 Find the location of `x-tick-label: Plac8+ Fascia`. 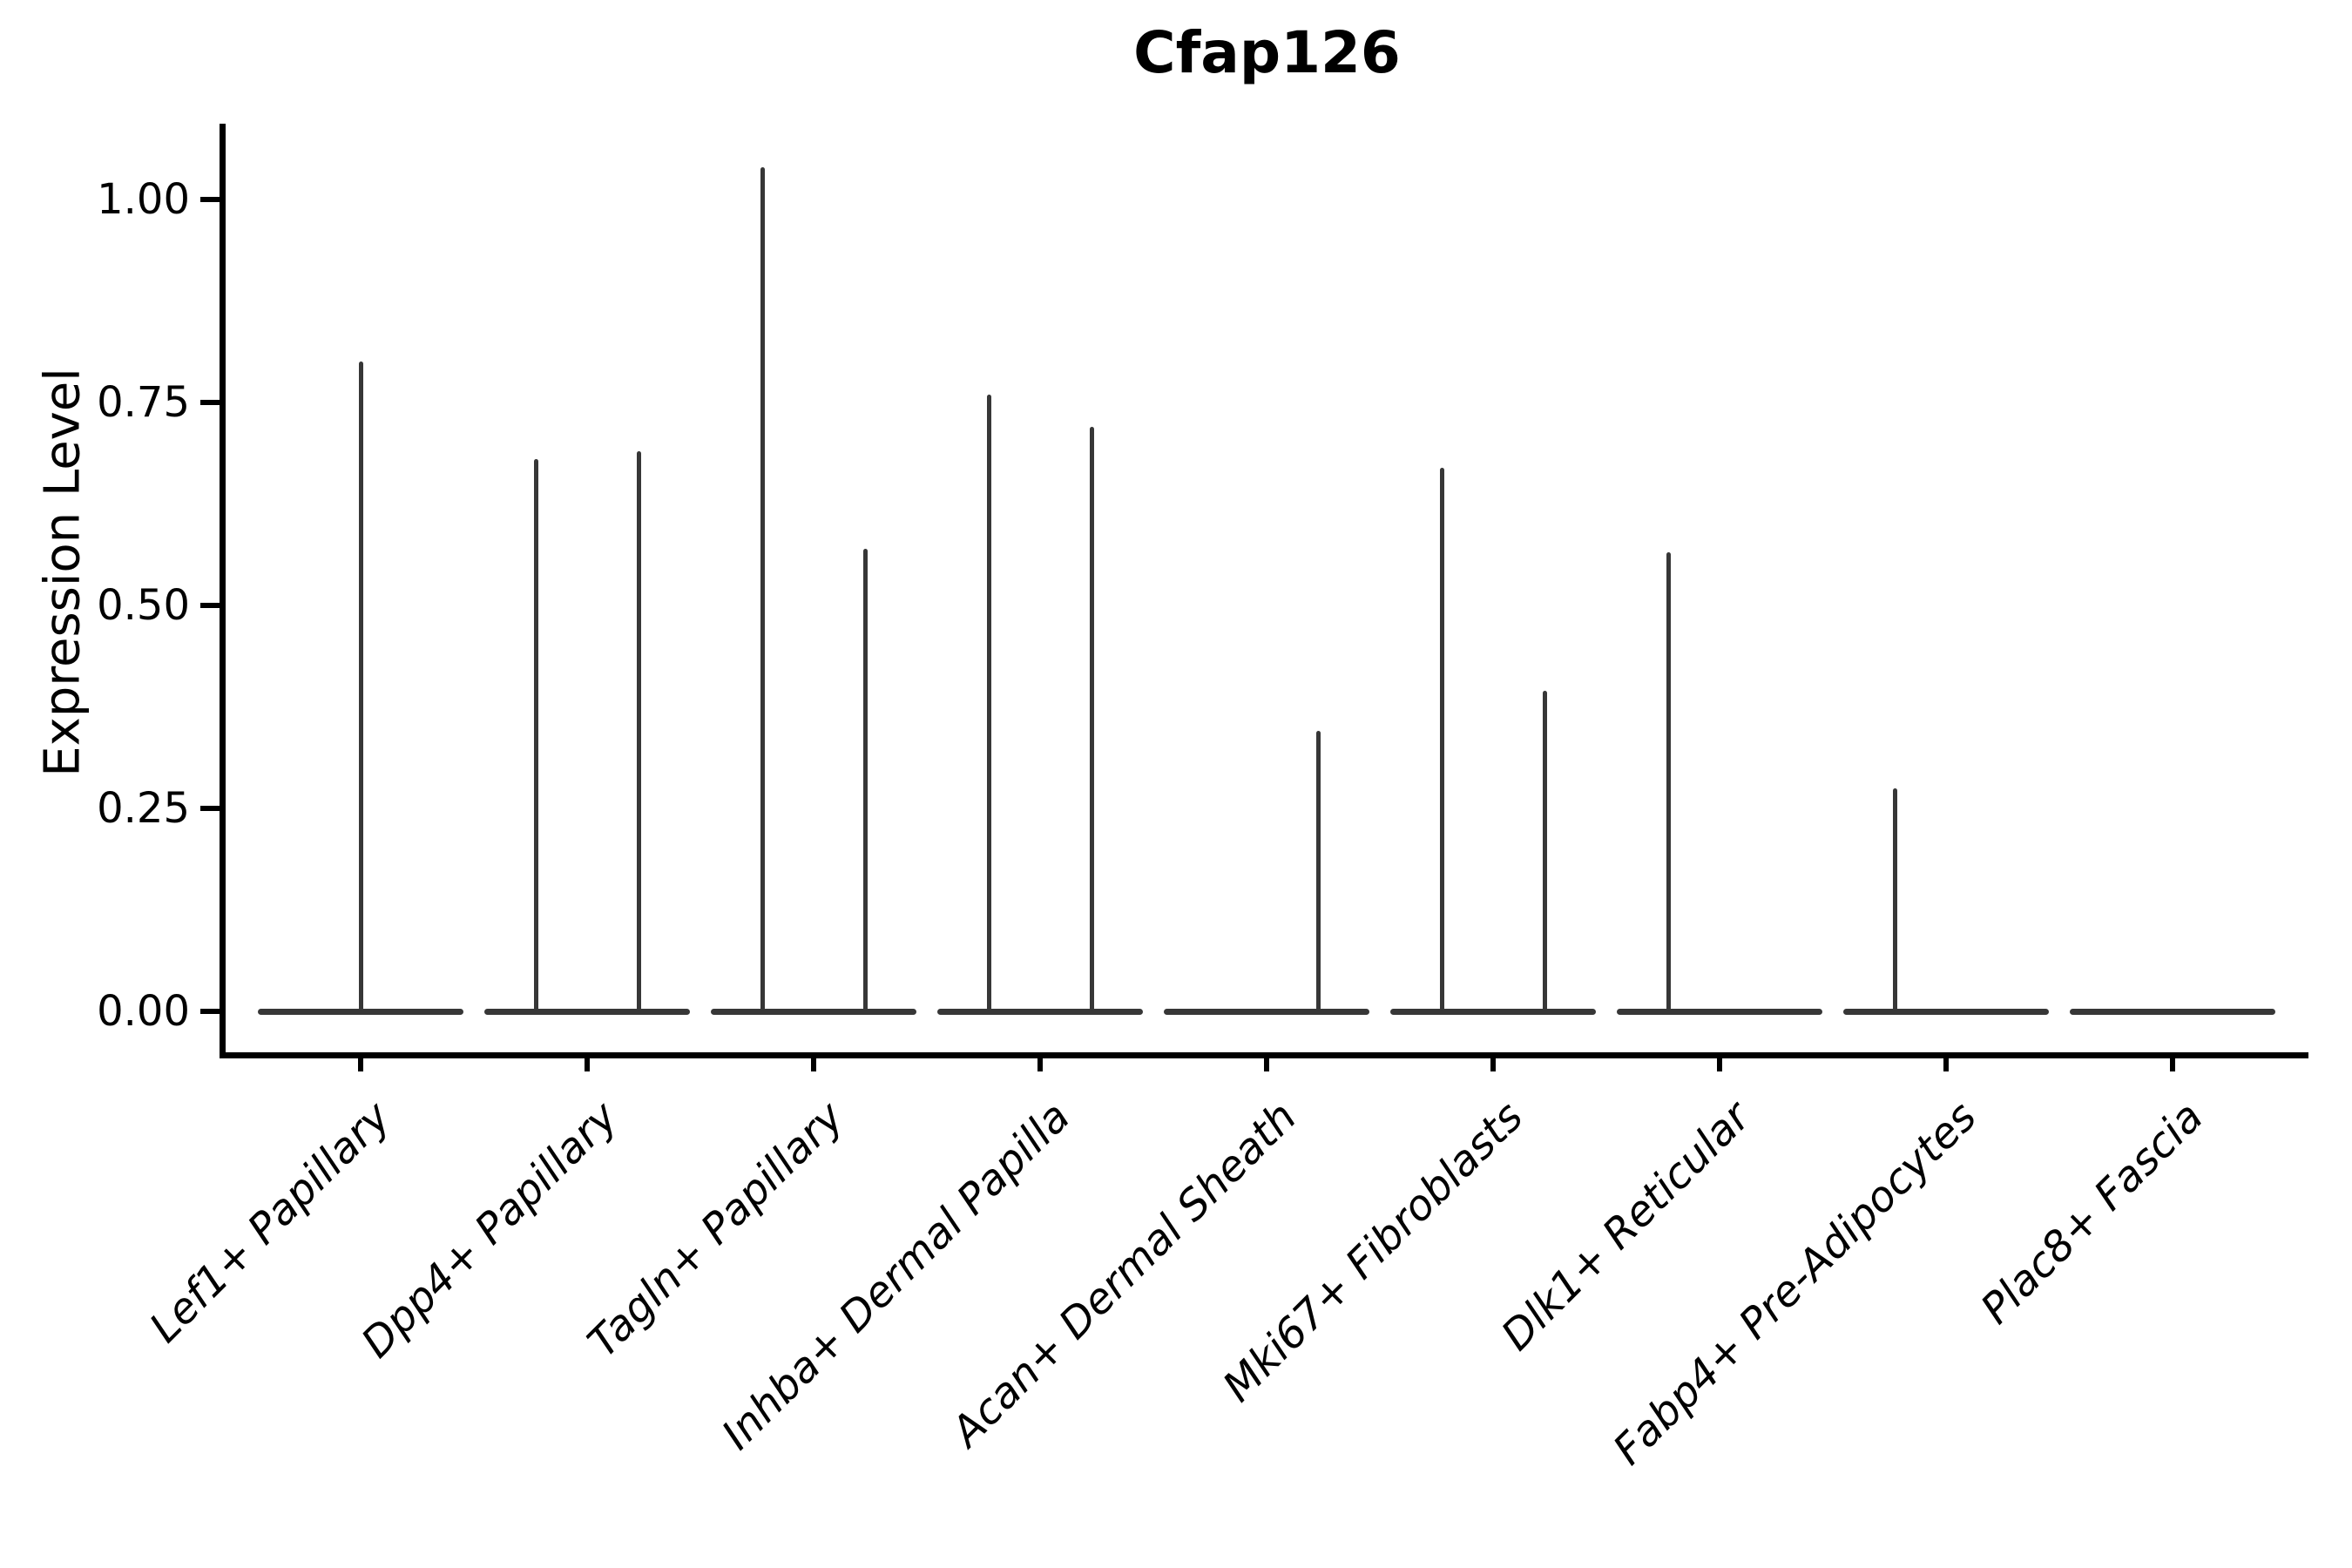

x-tick-label: Plac8+ Fascia is located at coordinates (2092, 1213).